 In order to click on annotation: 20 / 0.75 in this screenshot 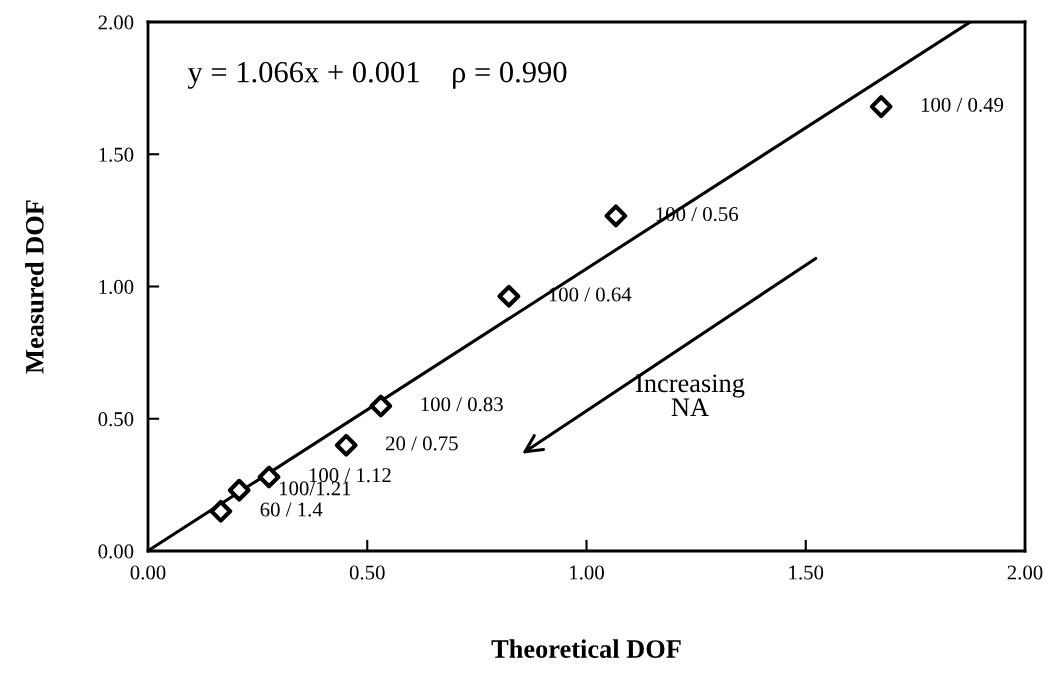, I will do `click(422, 443)`.